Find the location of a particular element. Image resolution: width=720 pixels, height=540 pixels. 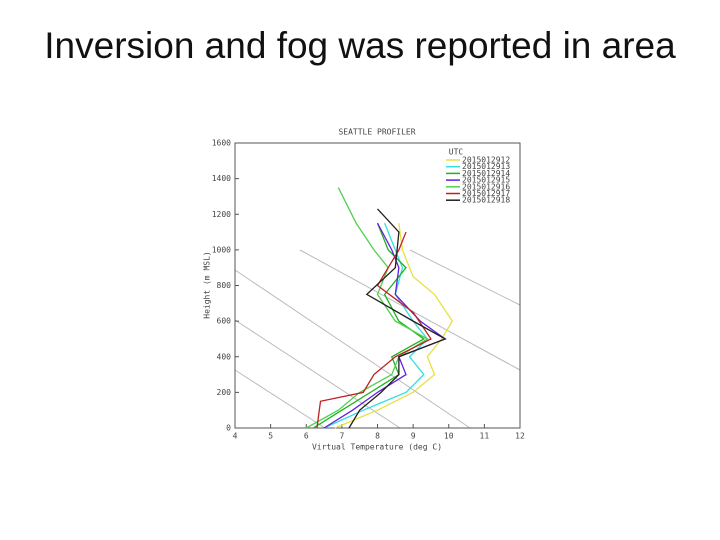

x-tick-label: 4 is located at coordinates (235, 436).